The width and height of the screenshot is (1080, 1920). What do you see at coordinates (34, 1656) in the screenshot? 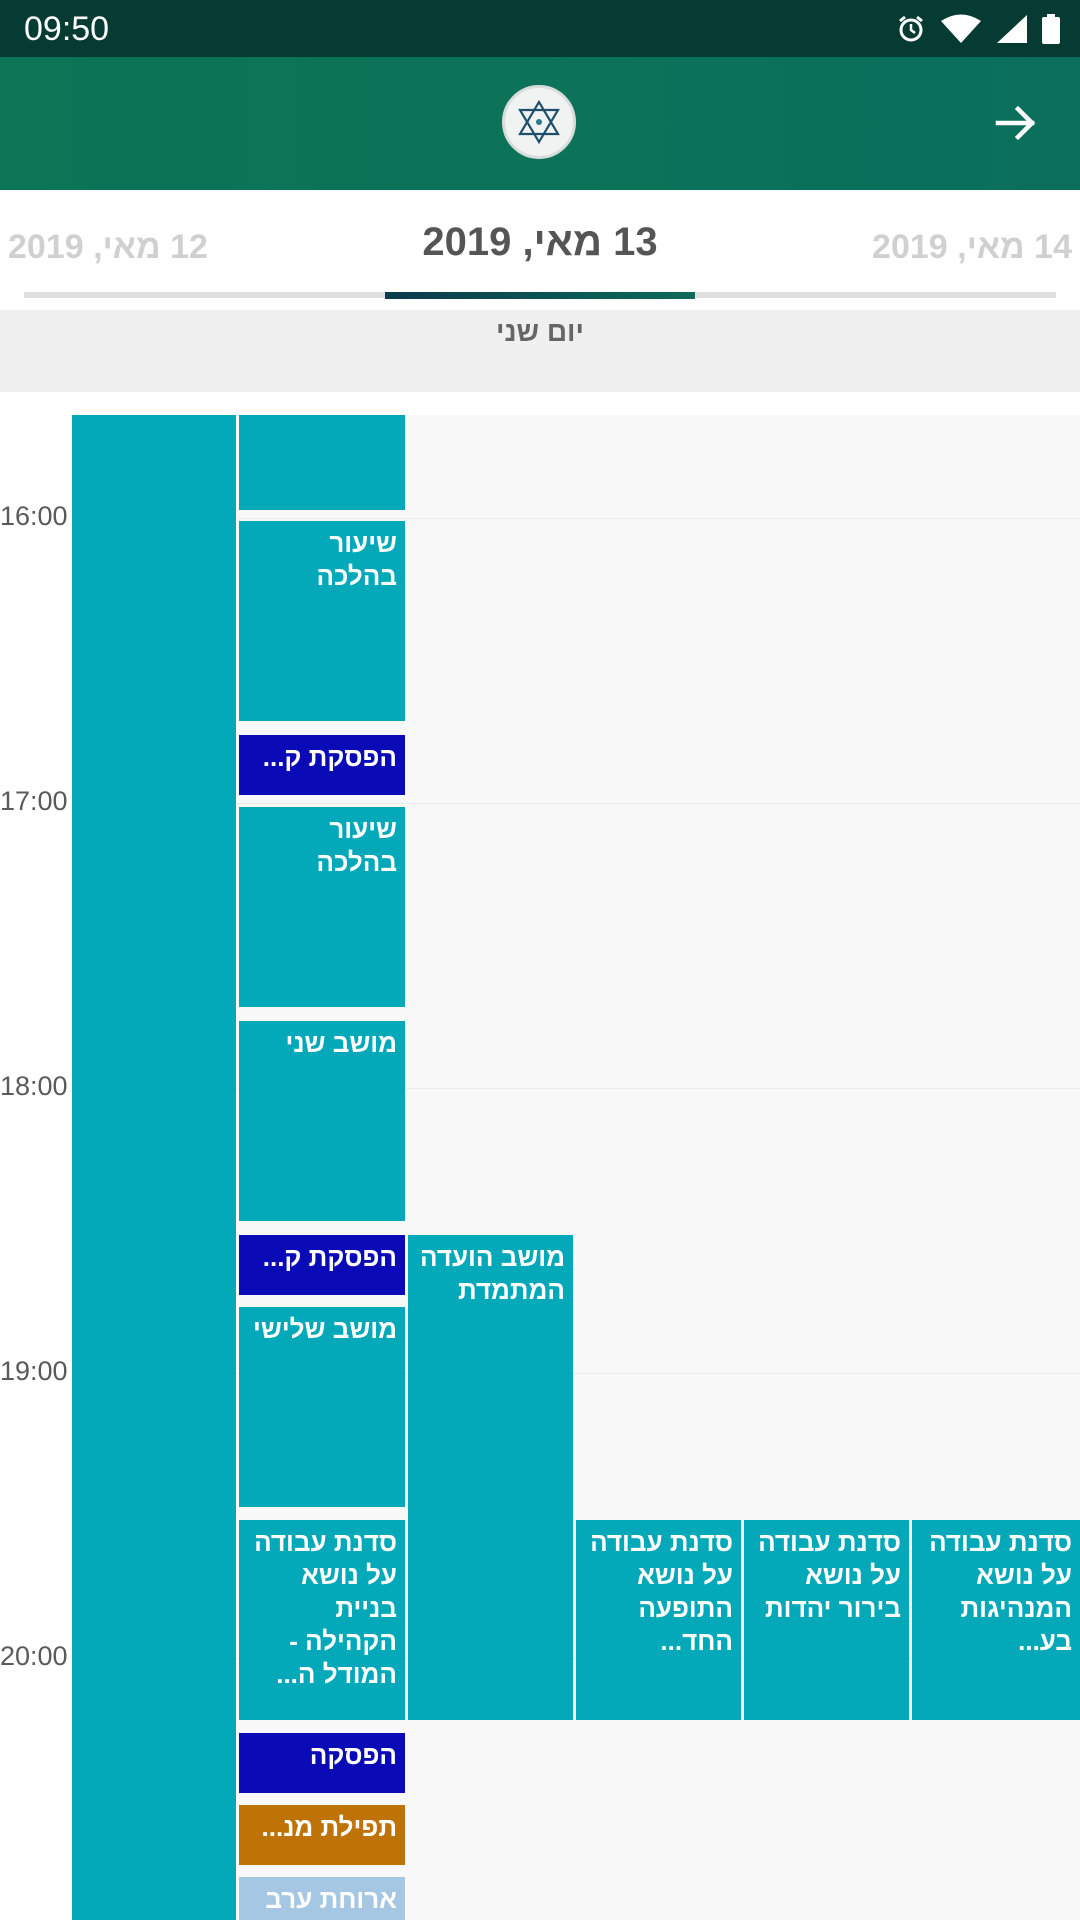
I see `time-label: 20:00` at bounding box center [34, 1656].